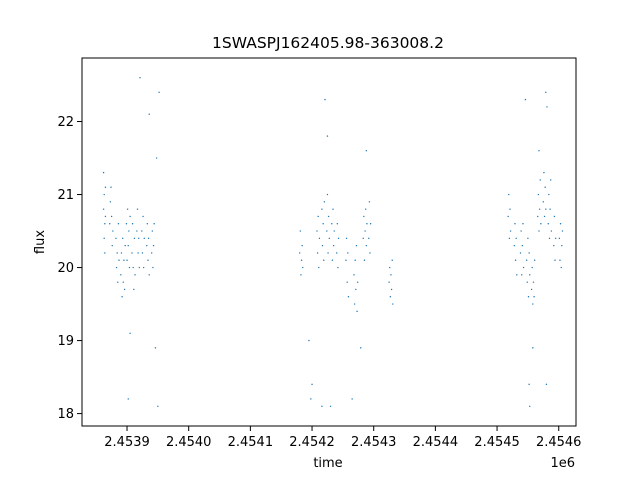  I want to click on x-tick-label: 2.4546, so click(559, 442).